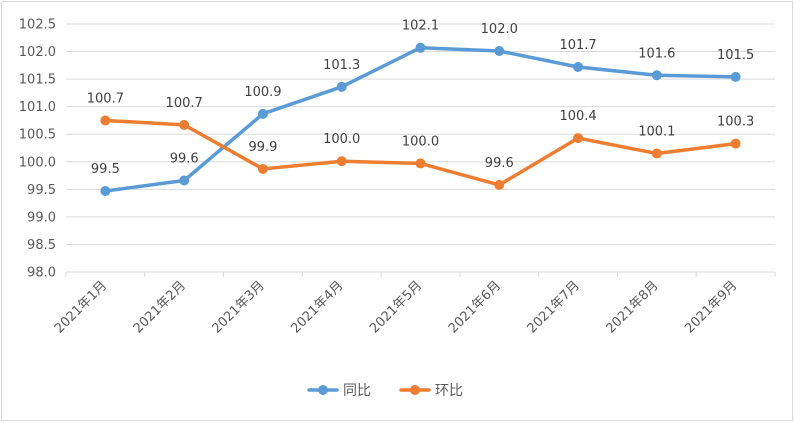 The image size is (795, 423). What do you see at coordinates (632, 307) in the screenshot?
I see `x-tick-label: 2021年8月` at bounding box center [632, 307].